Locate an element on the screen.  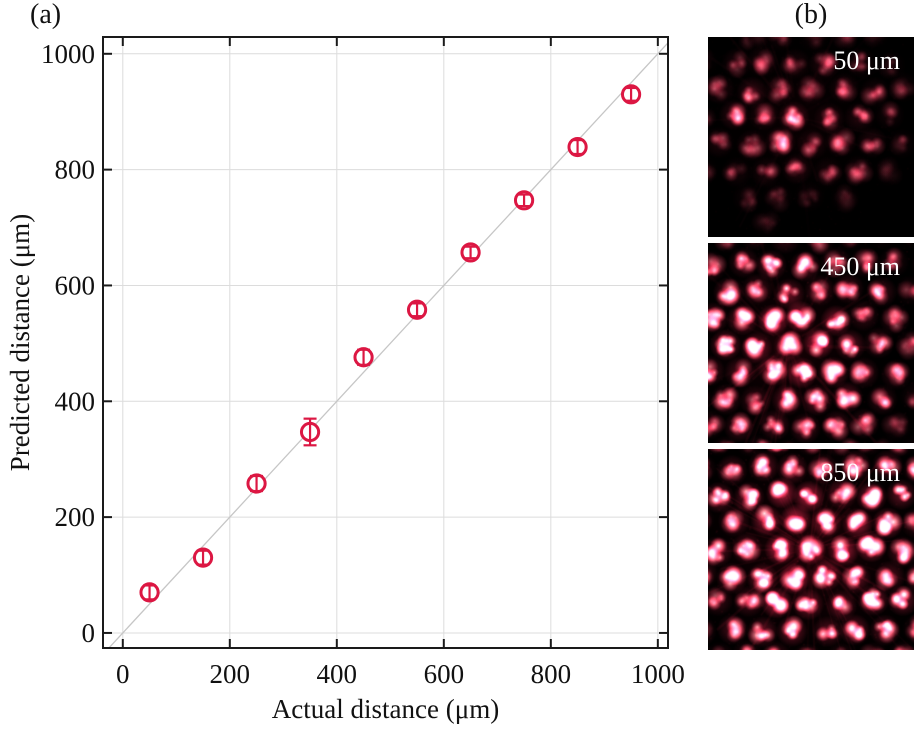
image-distance-label: 50 μm is located at coordinates (866, 60).